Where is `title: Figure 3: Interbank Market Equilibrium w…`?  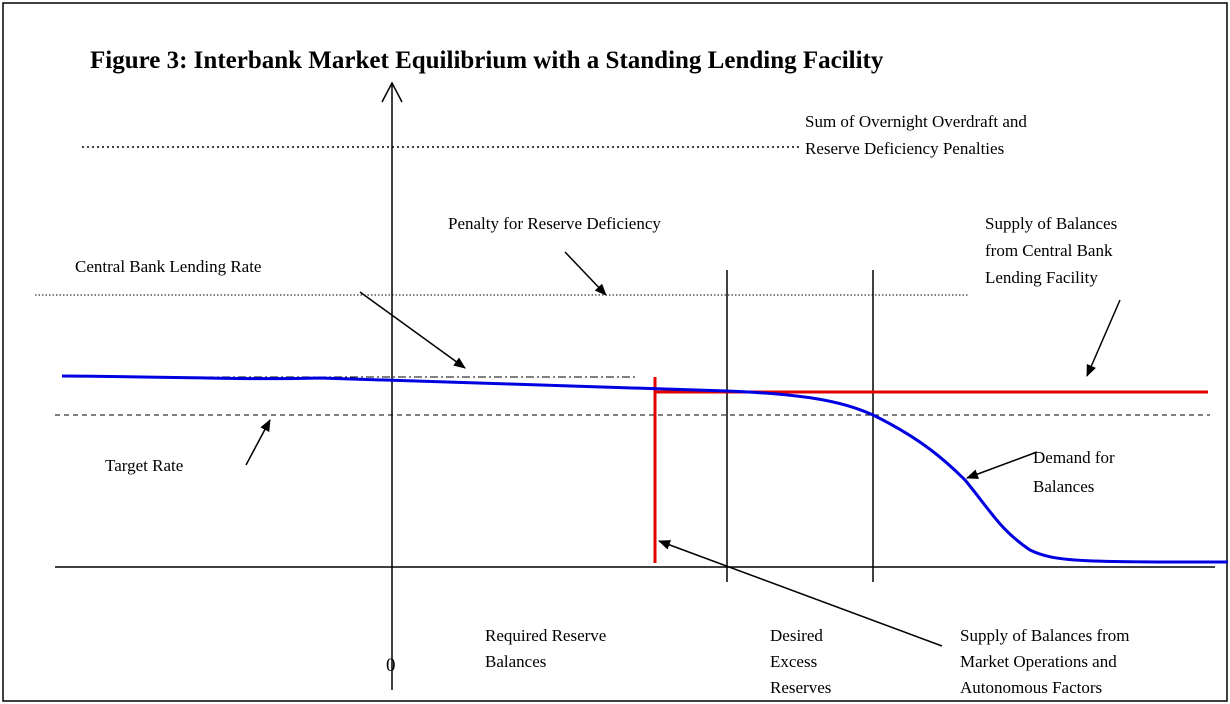
title: Figure 3: Interbank Market Equilibrium w… is located at coordinates (487, 60).